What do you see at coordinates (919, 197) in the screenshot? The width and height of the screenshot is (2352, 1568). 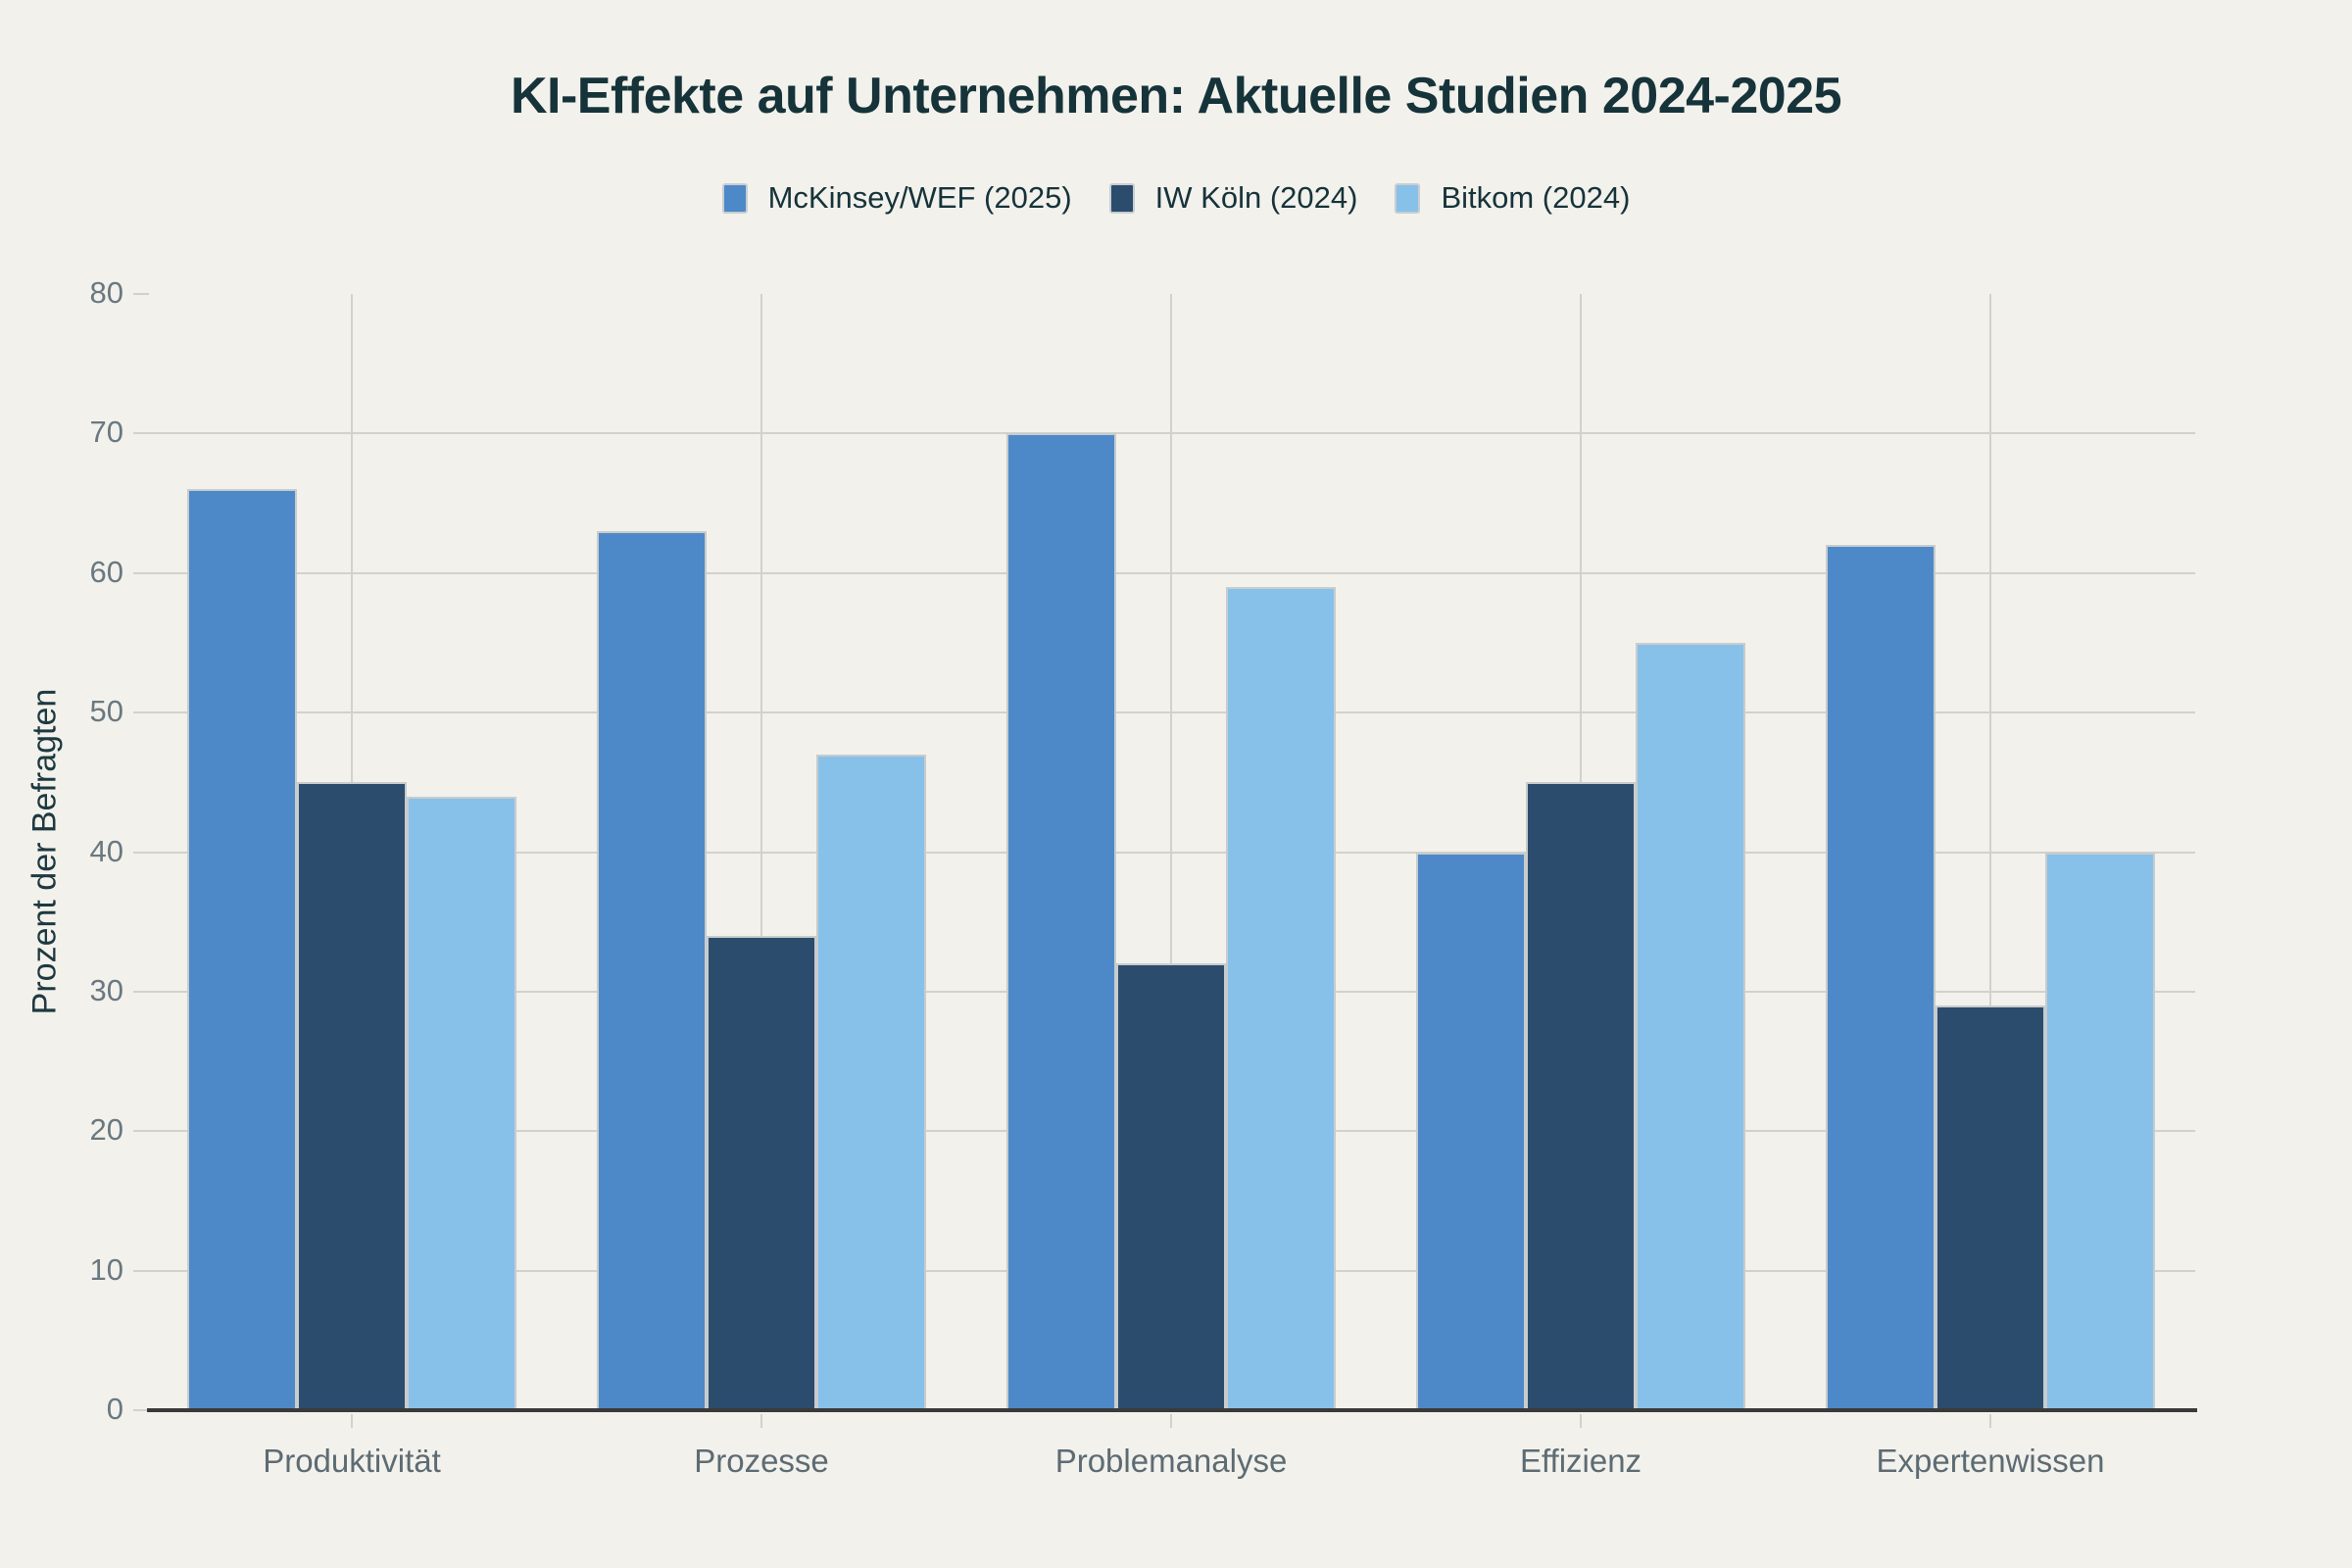 I see `legend-label: McKinsey/WEF (2025)` at bounding box center [919, 197].